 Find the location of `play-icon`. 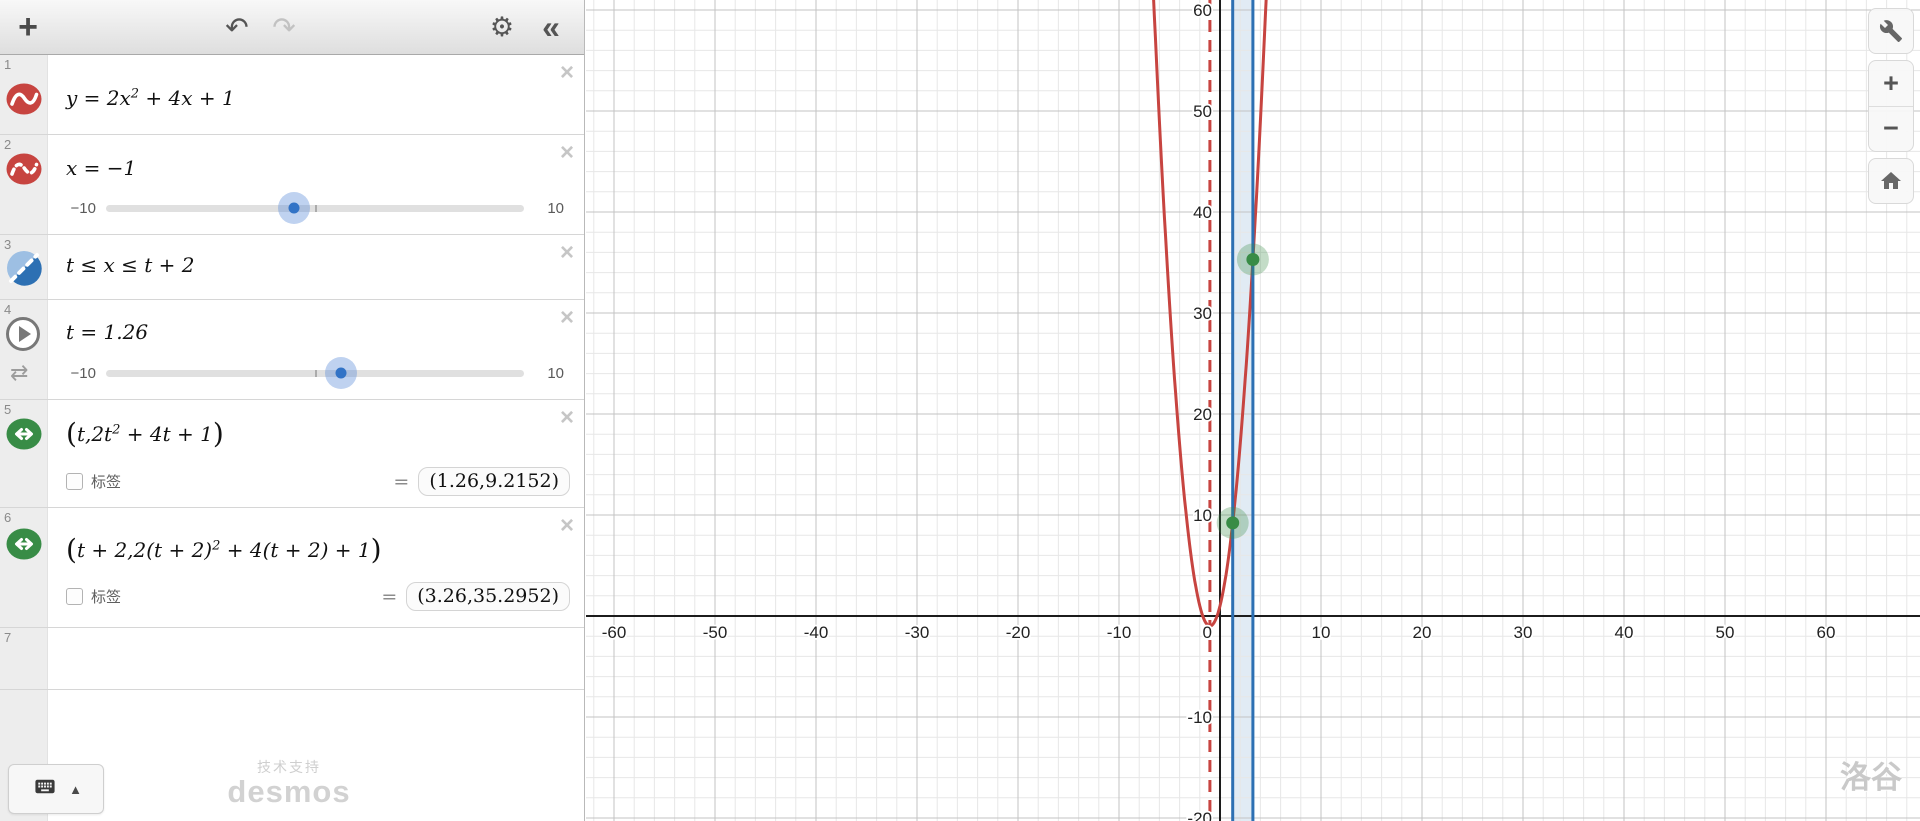

play-icon is located at coordinates (24, 334).